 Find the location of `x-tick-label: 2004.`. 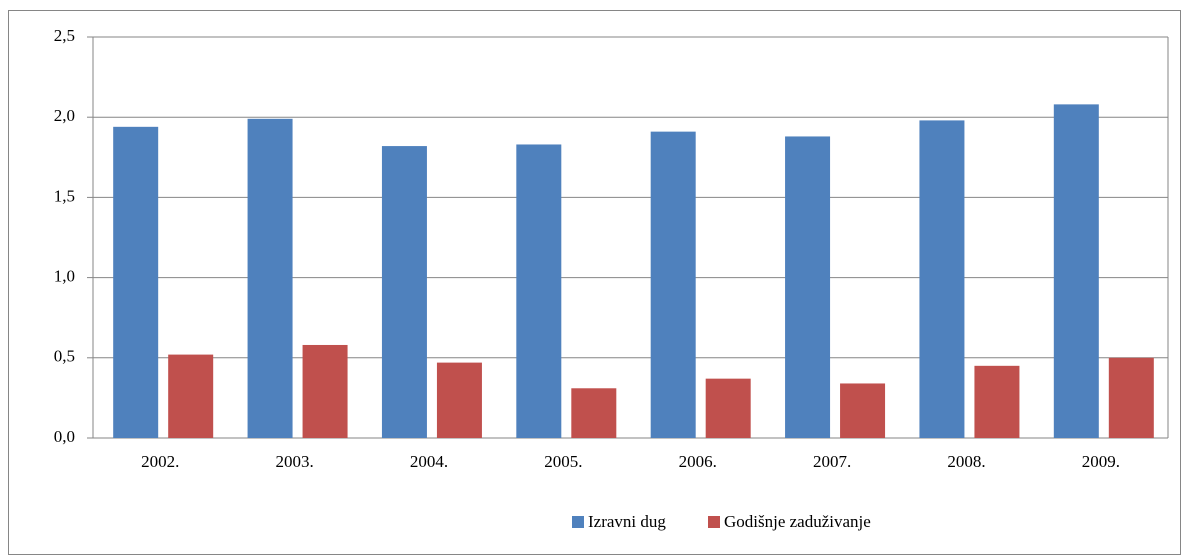

x-tick-label: 2004. is located at coordinates (429, 461).